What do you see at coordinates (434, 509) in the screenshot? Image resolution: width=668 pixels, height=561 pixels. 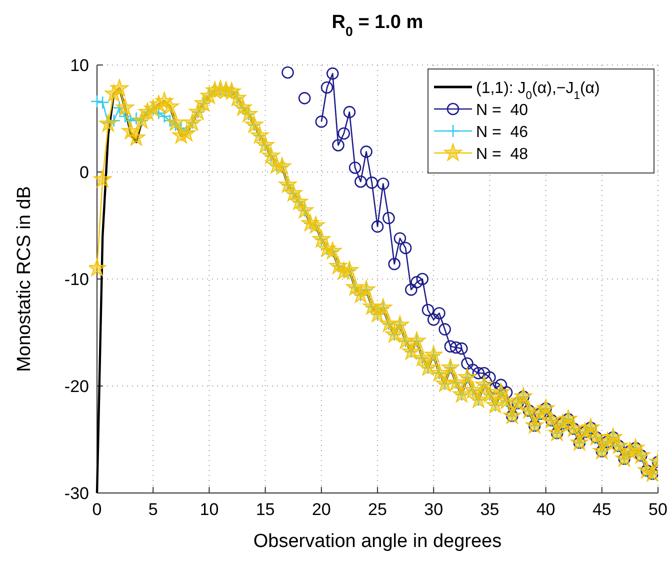 I see `x-tick-label: 30` at bounding box center [434, 509].